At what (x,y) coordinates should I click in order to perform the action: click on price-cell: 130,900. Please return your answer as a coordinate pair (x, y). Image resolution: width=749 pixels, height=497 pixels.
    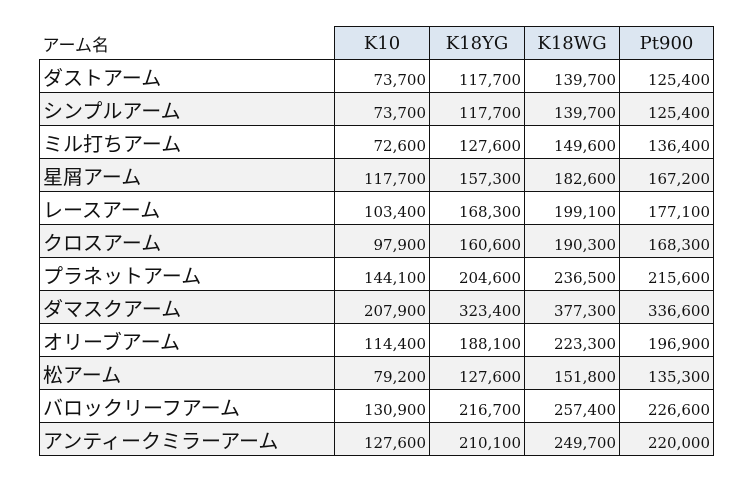
    Looking at the image, I should click on (382, 406).